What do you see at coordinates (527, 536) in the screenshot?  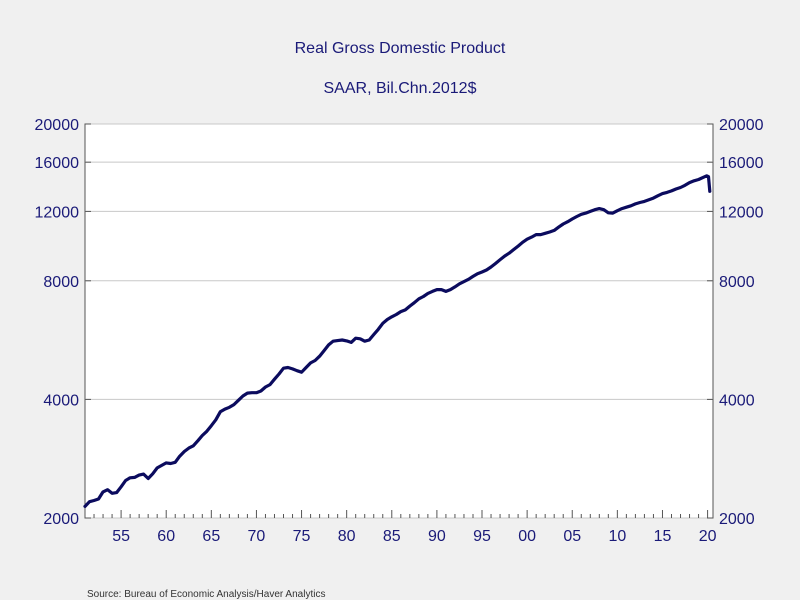 I see `x-tick-label: 00` at bounding box center [527, 536].